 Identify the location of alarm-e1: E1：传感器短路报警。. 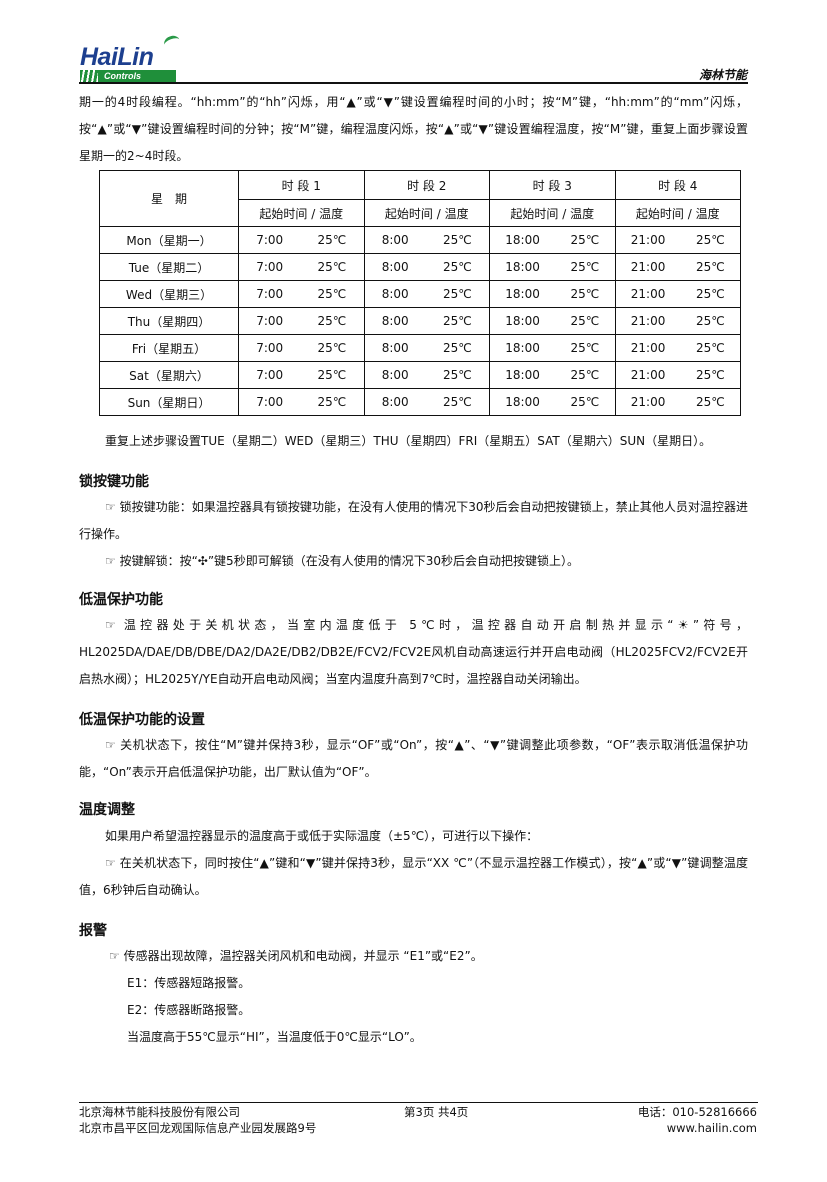
(189, 983).